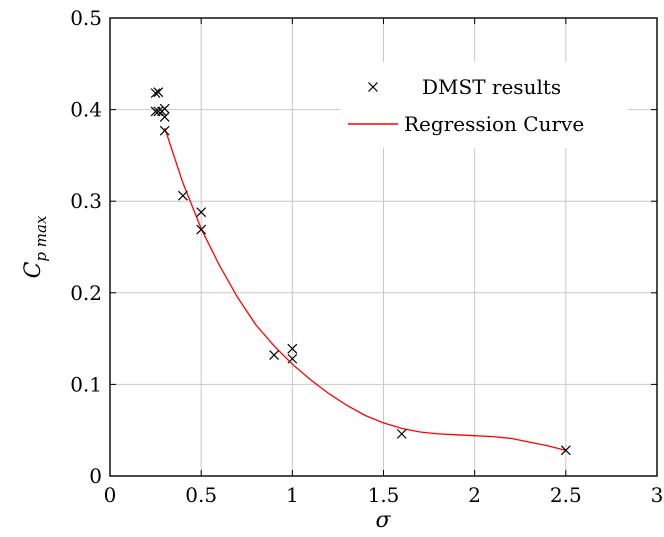 Image resolution: width=664 pixels, height=537 pixels. I want to click on y-axis-title: Cp max, so click(35, 246).